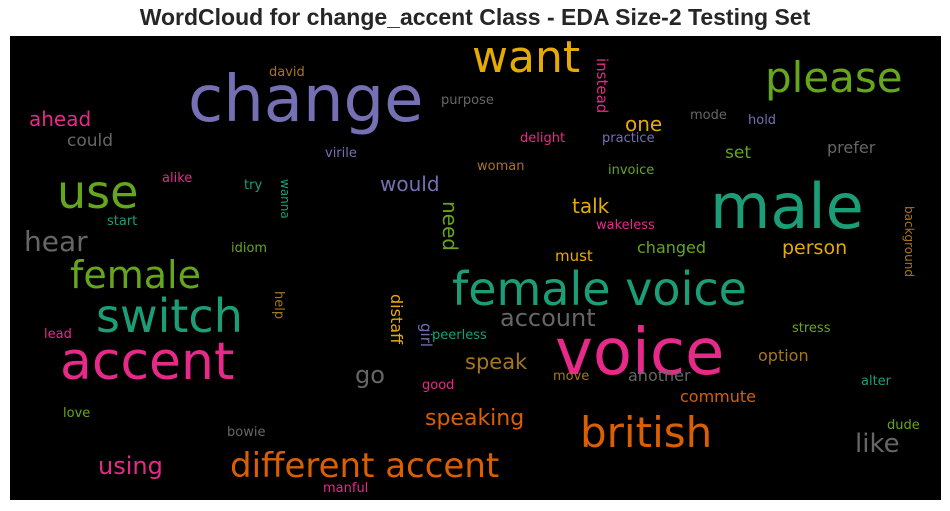 Image resolution: width=950 pixels, height=511 pixels. What do you see at coordinates (672, 247) in the screenshot?
I see `word-changed: changed` at bounding box center [672, 247].